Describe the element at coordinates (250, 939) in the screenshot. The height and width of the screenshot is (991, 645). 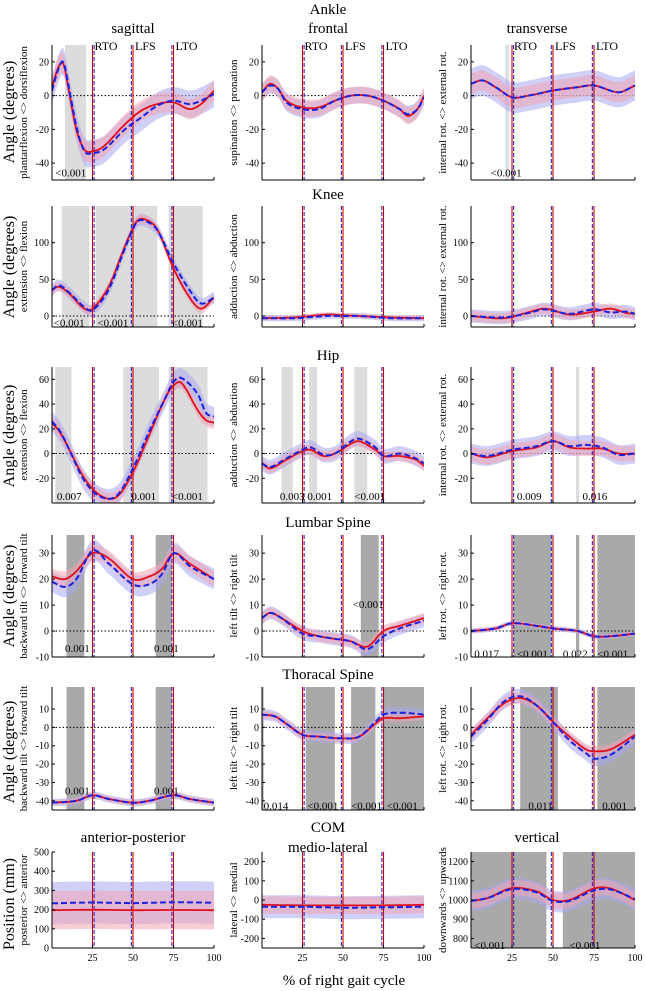
I see `y-tick-label: -200` at that location.